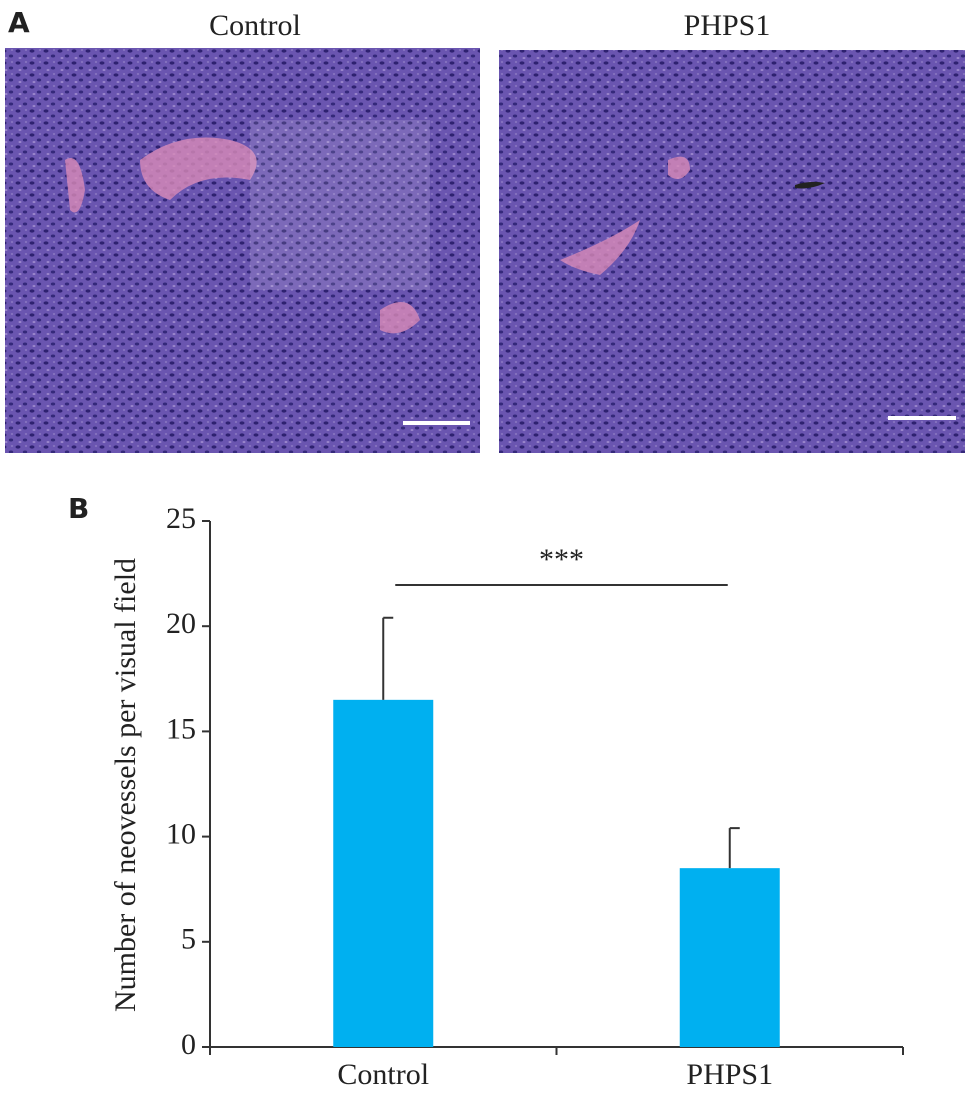 The image size is (970, 1094). What do you see at coordinates (727, 25) in the screenshot?
I see `image-title: PHPS1` at bounding box center [727, 25].